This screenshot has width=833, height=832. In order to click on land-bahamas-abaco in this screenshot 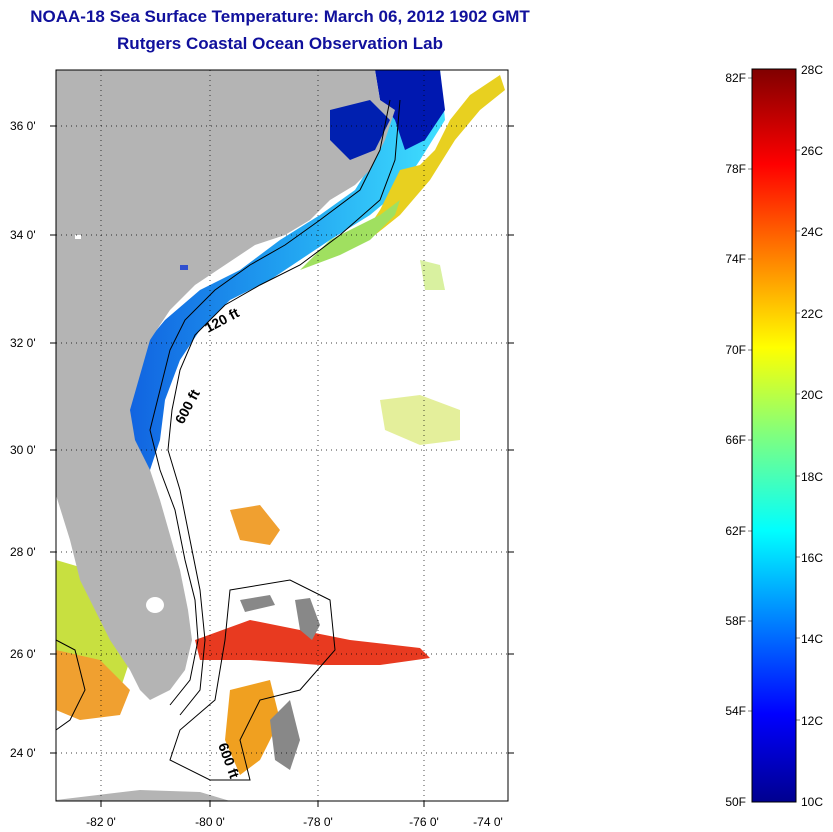, I will do `click(307, 619)`.